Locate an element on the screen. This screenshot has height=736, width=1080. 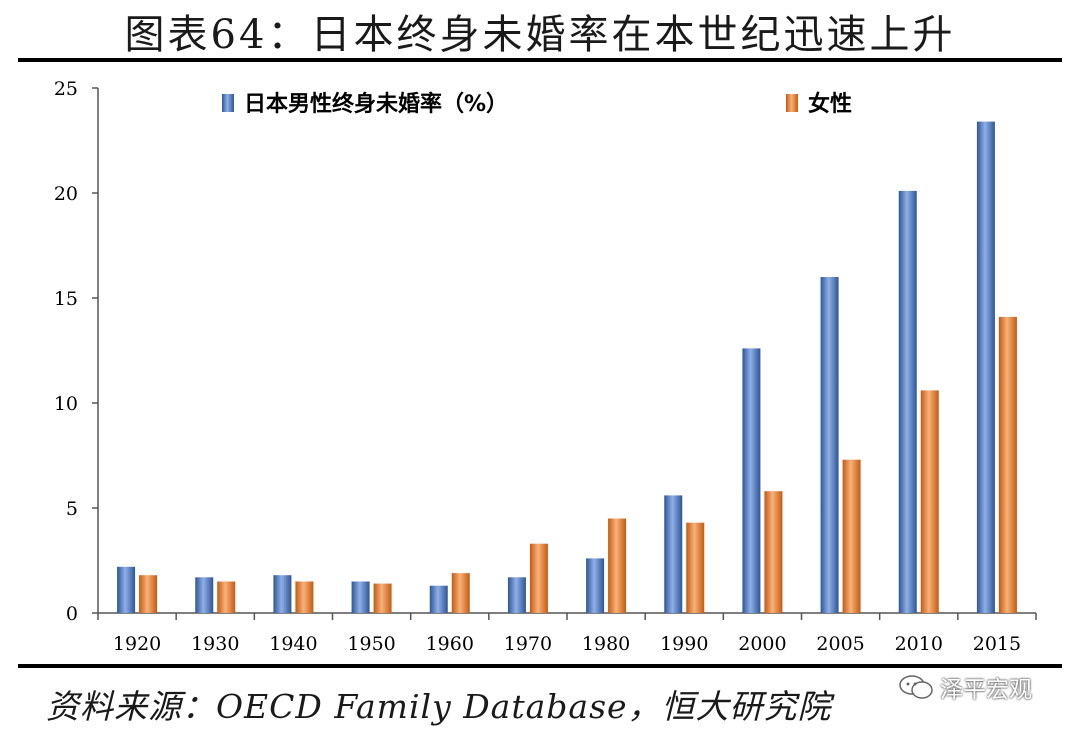
bar-female-1990 is located at coordinates (695, 567).